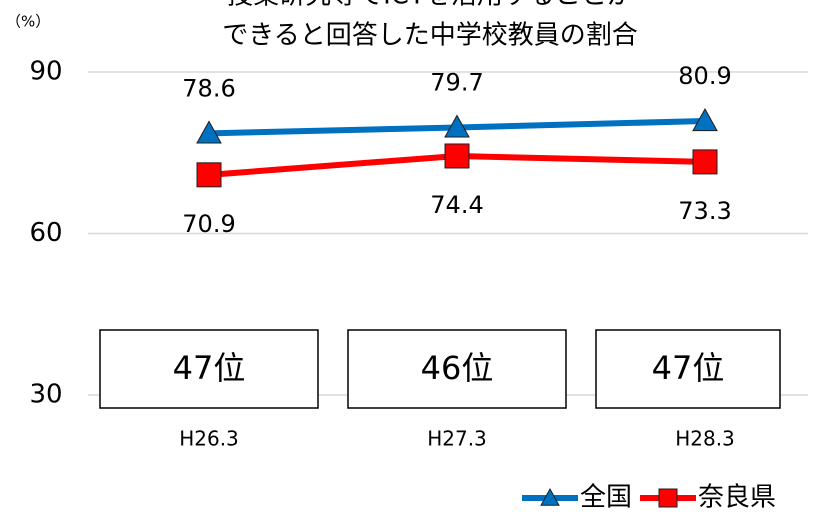  I want to click on chart-title: できると回答した中学校教員の割合, so click(429, 36).